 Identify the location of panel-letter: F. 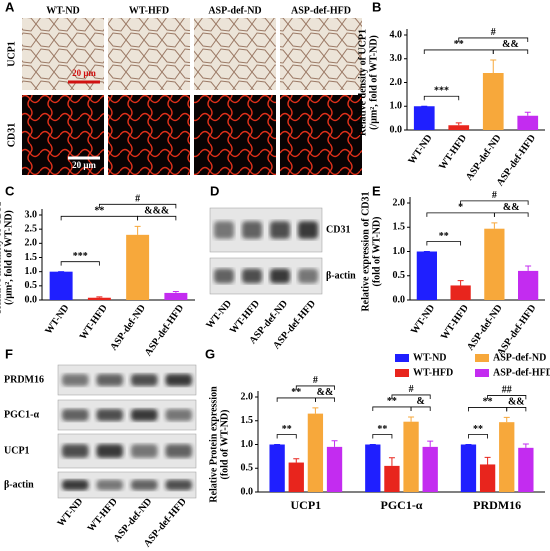
(9, 353).